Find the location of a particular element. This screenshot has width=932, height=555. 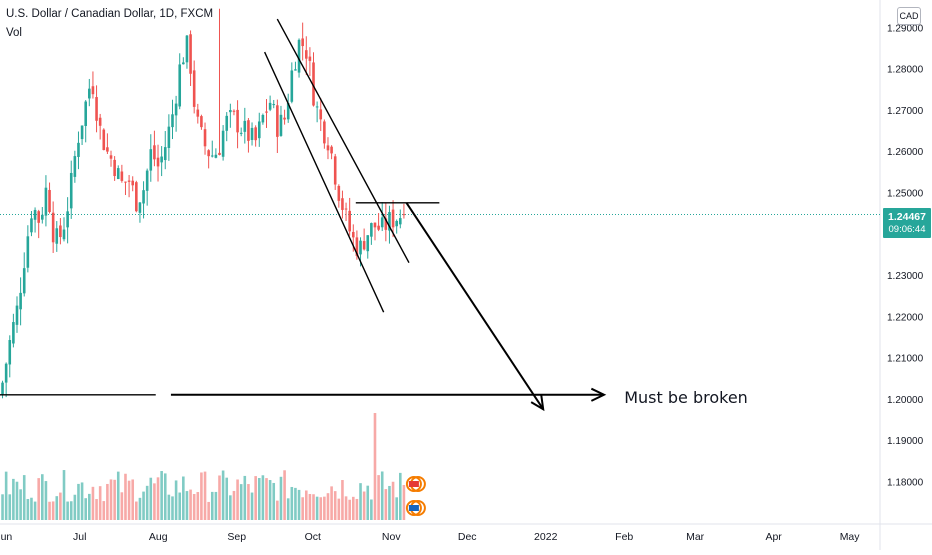

time-tick-label: 2022 is located at coordinates (546, 537).